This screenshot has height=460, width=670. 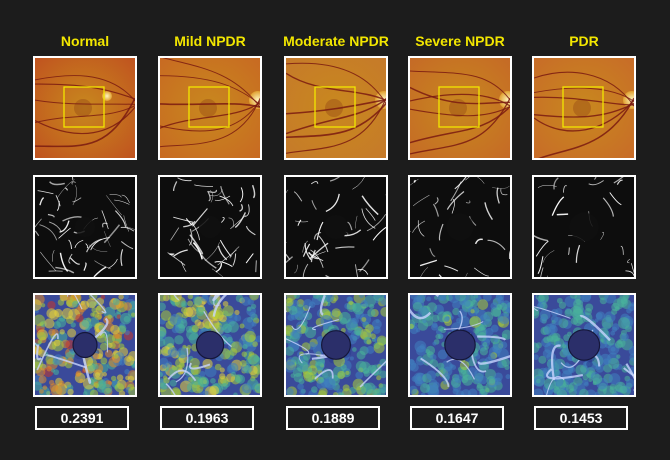 I want to click on density-value: 0.1889, so click(x=333, y=418).